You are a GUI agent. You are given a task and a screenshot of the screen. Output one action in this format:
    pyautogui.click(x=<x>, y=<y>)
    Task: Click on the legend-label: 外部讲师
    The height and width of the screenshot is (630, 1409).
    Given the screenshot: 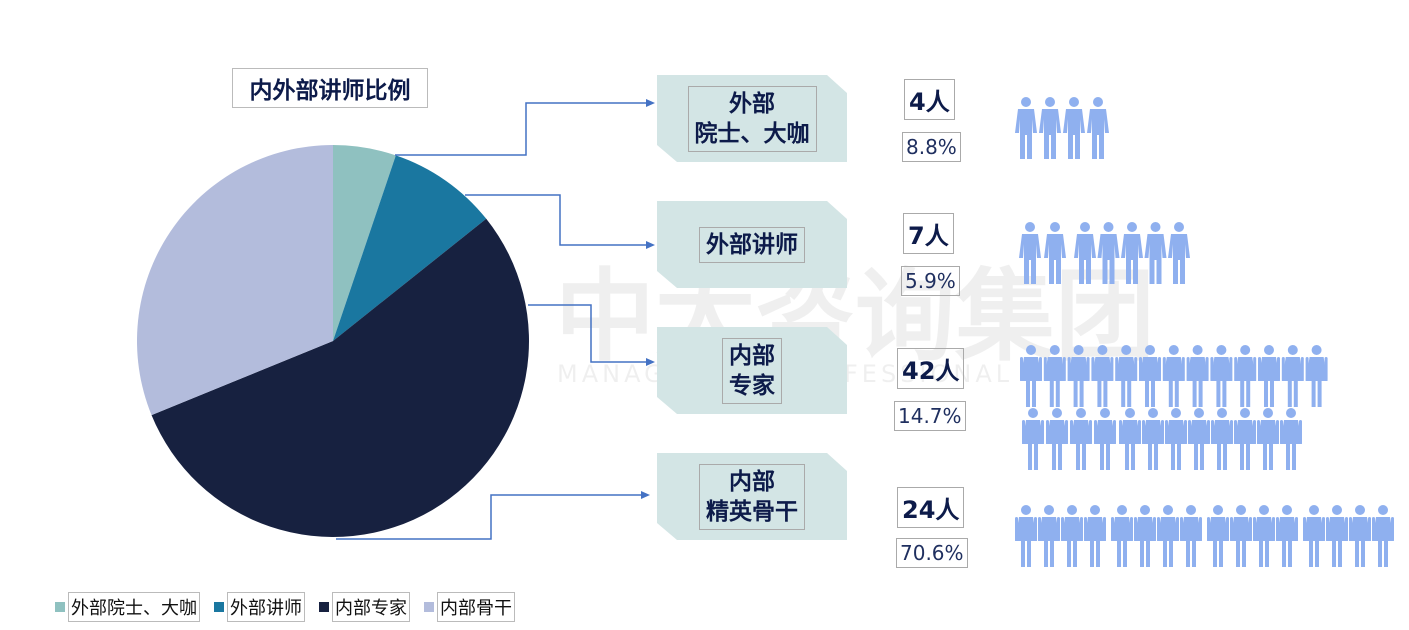 What is the action you would take?
    pyautogui.click(x=266, y=607)
    